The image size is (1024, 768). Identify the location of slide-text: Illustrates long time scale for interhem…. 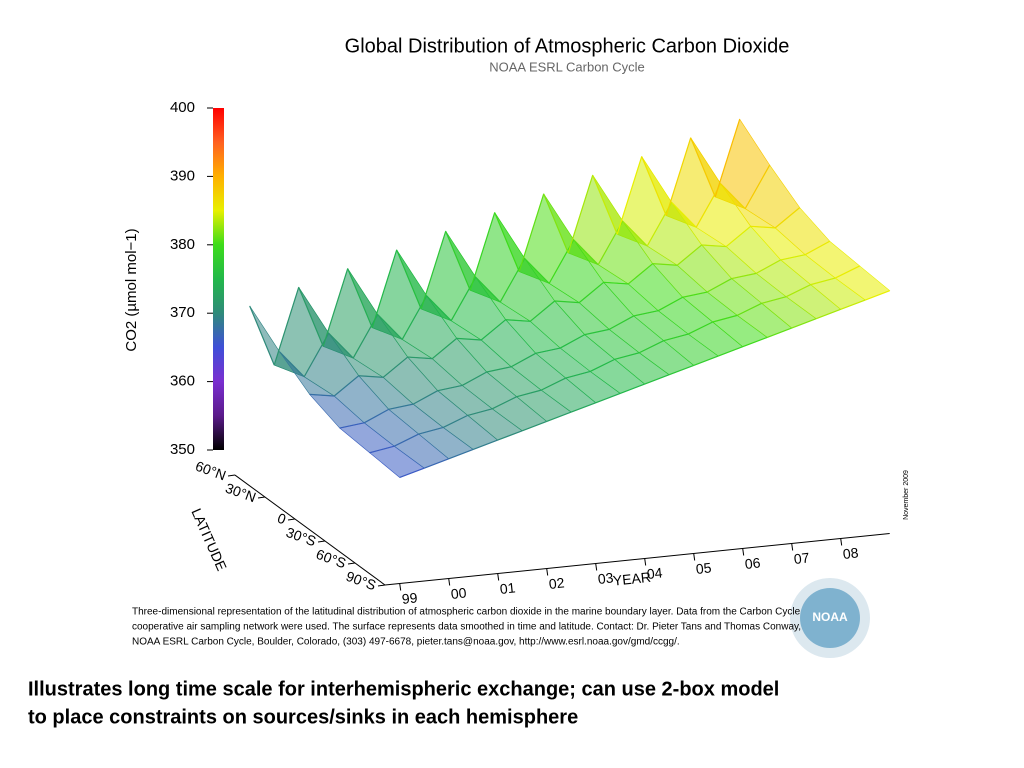
(403, 689).